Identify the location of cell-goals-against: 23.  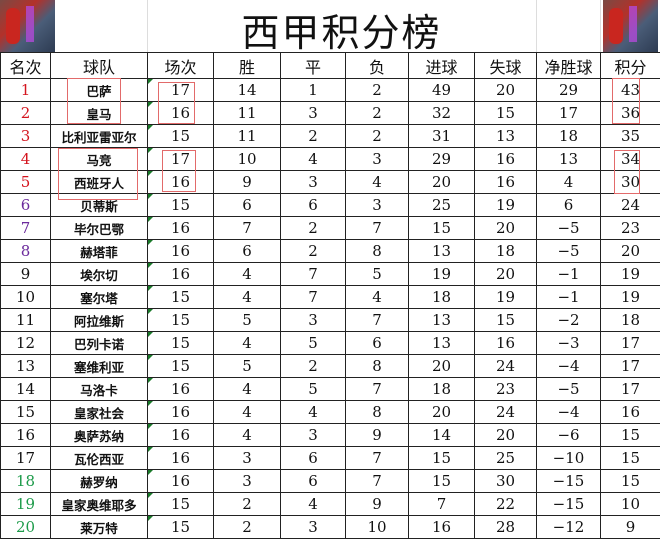
(505, 389).